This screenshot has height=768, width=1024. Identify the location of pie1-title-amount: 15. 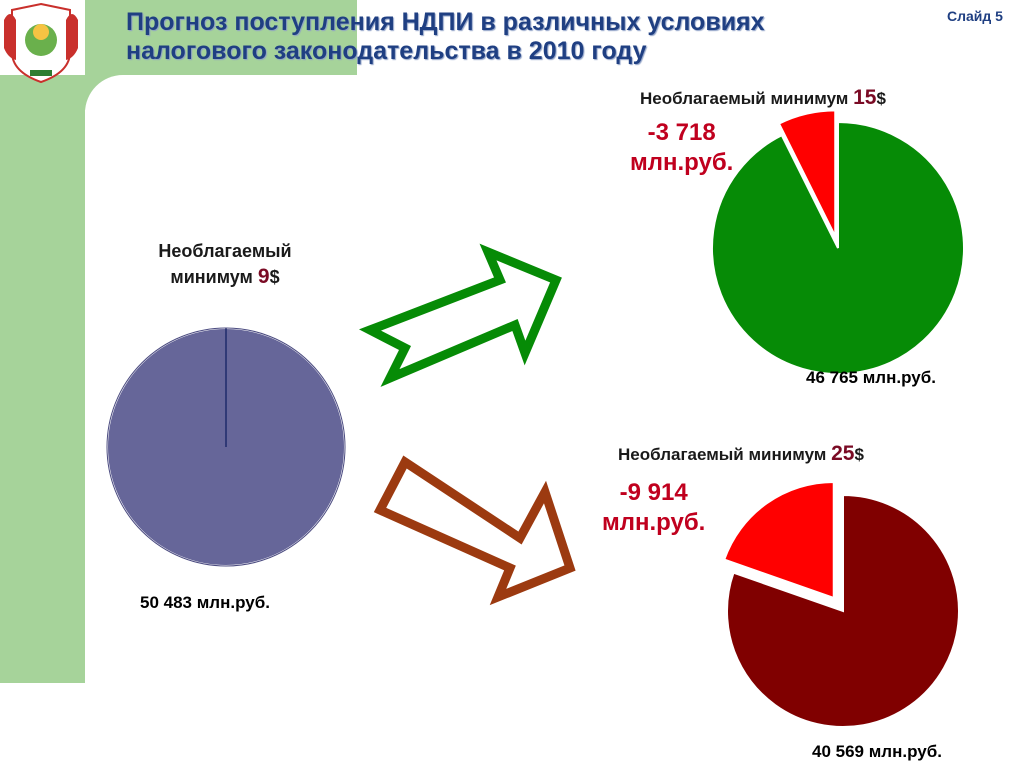
(865, 97).